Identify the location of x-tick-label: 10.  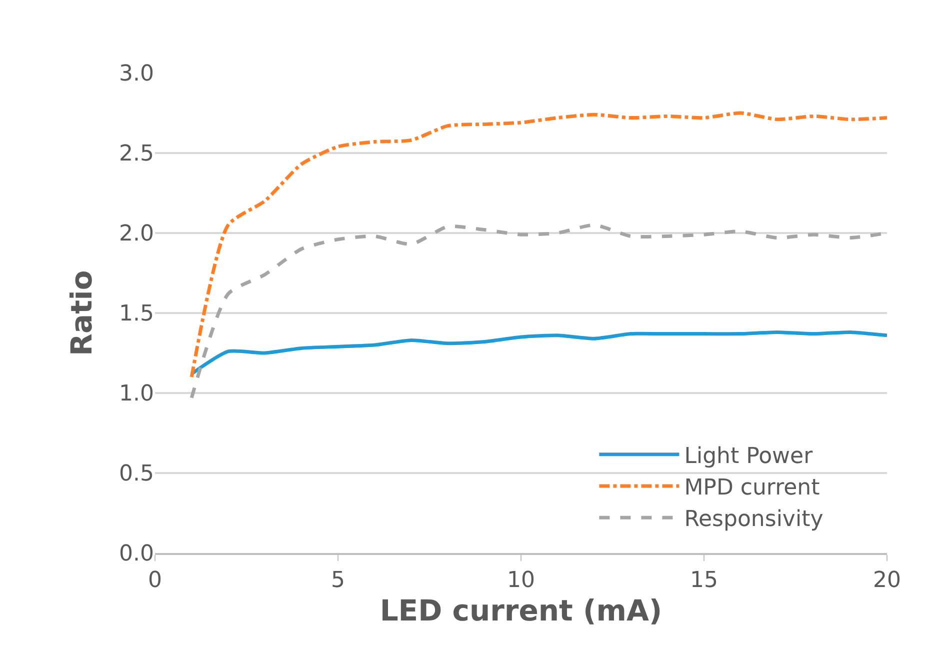
(521, 581).